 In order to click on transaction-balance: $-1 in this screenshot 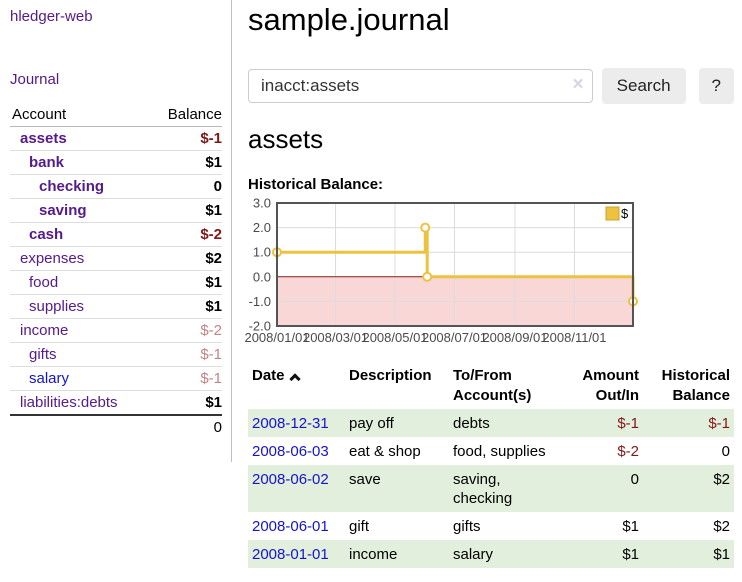, I will do `click(719, 423)`.